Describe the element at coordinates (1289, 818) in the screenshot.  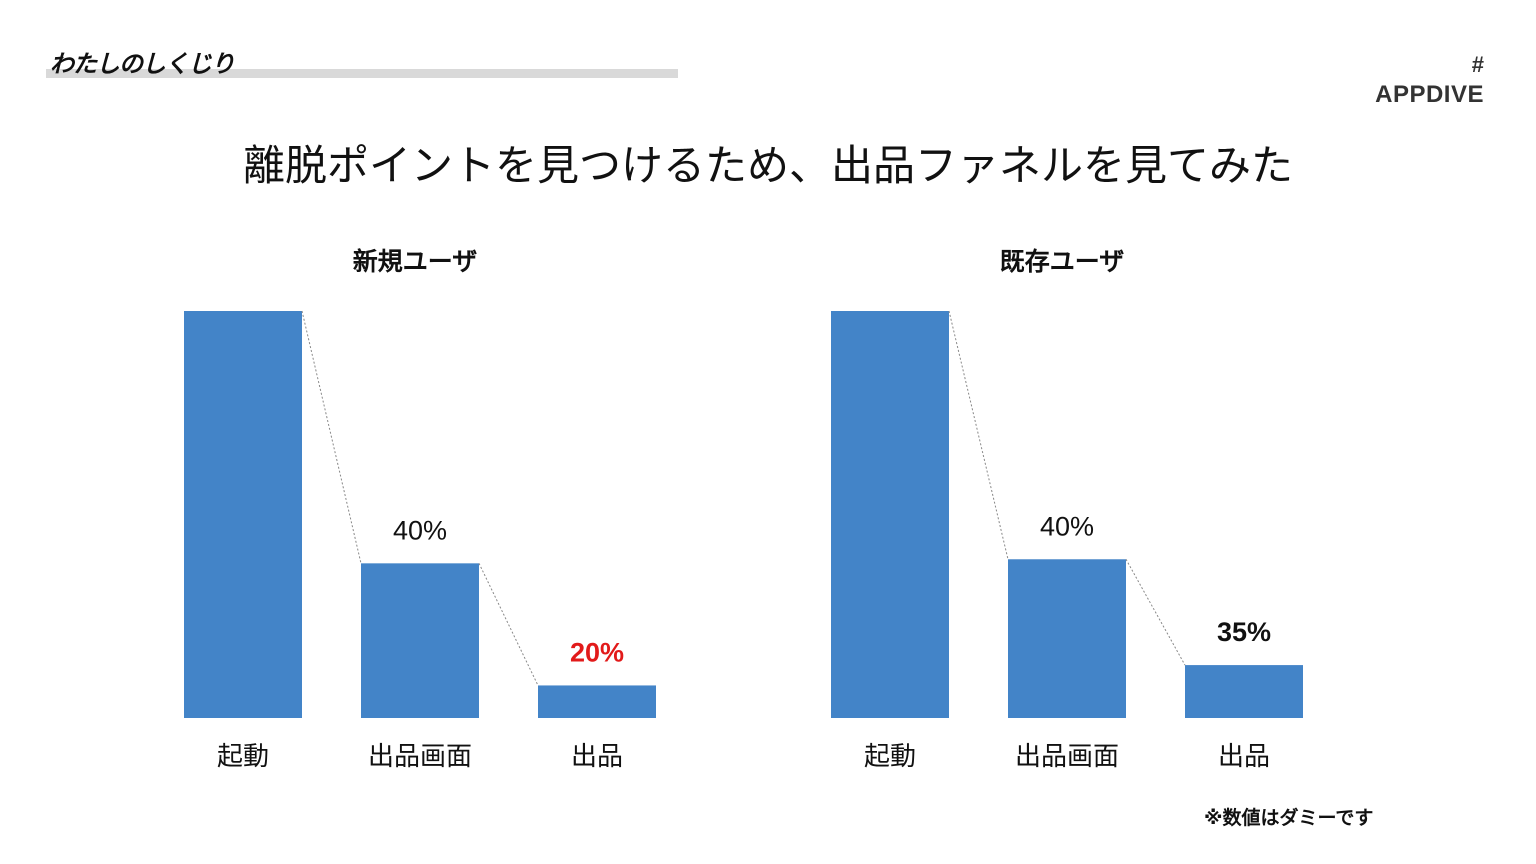
I see `footnote: ※数値はダミーです` at that location.